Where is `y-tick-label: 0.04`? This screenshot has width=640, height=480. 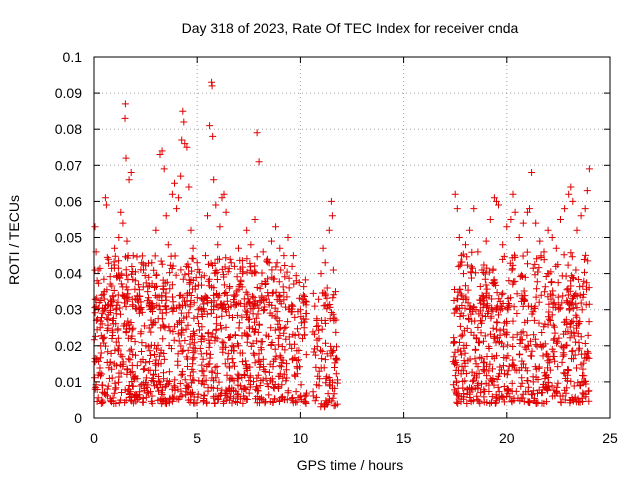 y-tick-label: 0.04 is located at coordinates (68, 274).